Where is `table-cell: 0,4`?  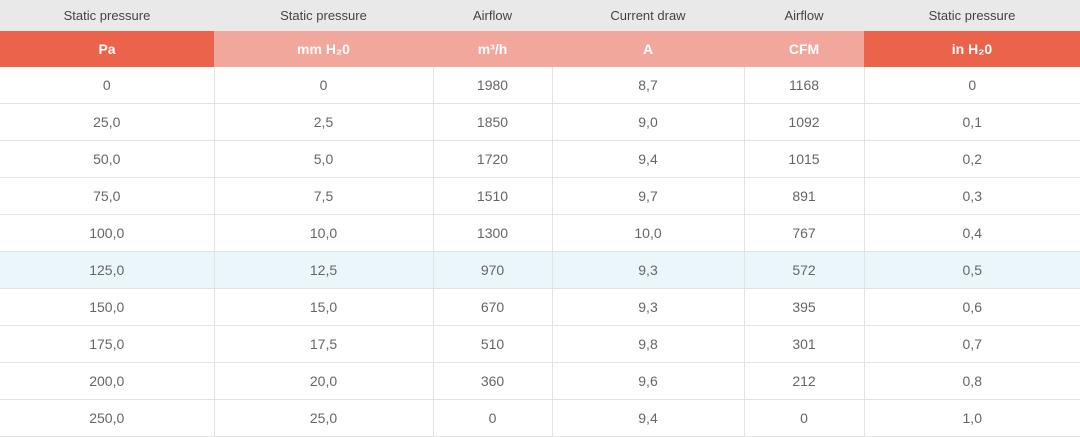 table-cell: 0,4 is located at coordinates (972, 233).